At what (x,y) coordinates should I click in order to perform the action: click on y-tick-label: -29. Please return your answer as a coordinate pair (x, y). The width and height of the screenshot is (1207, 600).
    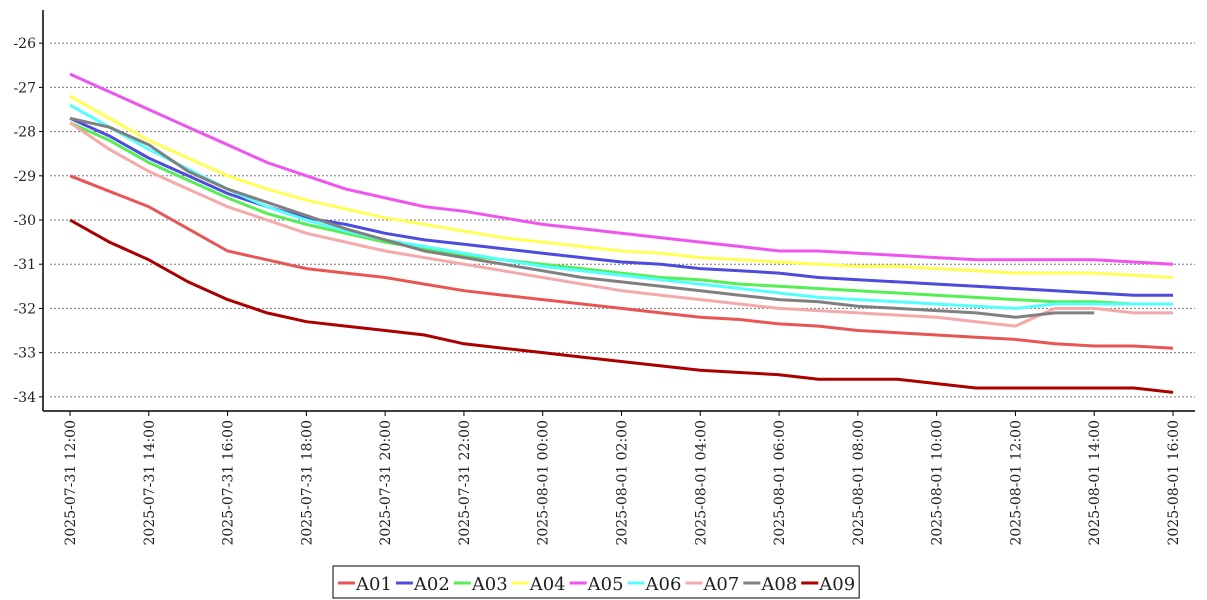
    Looking at the image, I should click on (24, 177).